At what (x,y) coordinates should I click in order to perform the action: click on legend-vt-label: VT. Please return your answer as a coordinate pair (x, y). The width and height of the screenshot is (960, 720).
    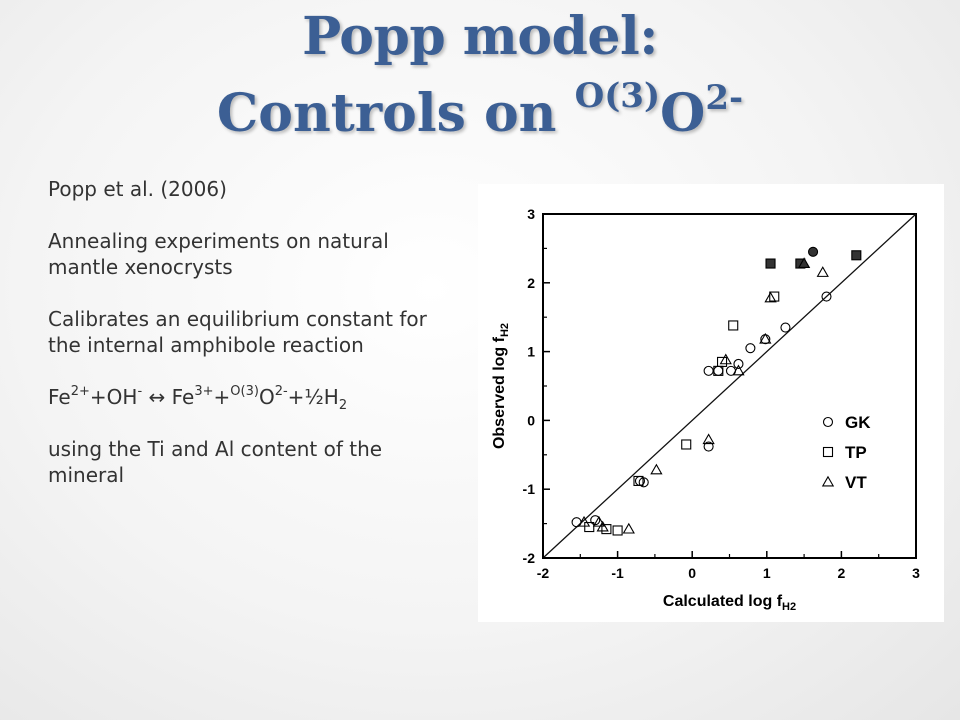
    Looking at the image, I should click on (856, 482).